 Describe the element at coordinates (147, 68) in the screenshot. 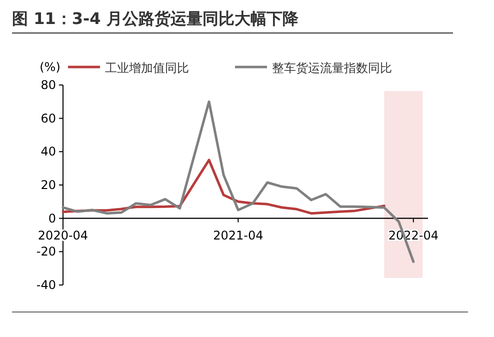

I see `legend-label: 工业增加值同比` at that location.